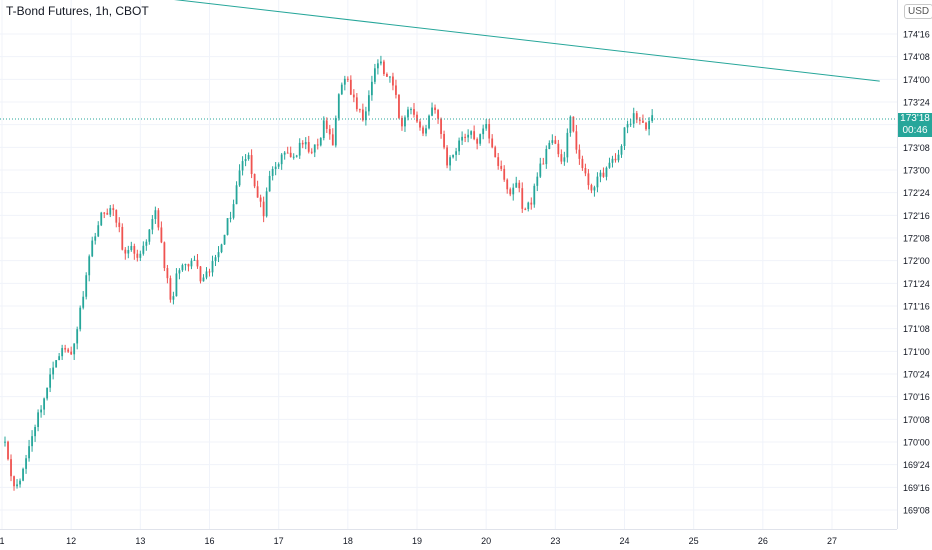  Describe the element at coordinates (916, 80) in the screenshot. I see `price-tick-label: 174'00` at that location.